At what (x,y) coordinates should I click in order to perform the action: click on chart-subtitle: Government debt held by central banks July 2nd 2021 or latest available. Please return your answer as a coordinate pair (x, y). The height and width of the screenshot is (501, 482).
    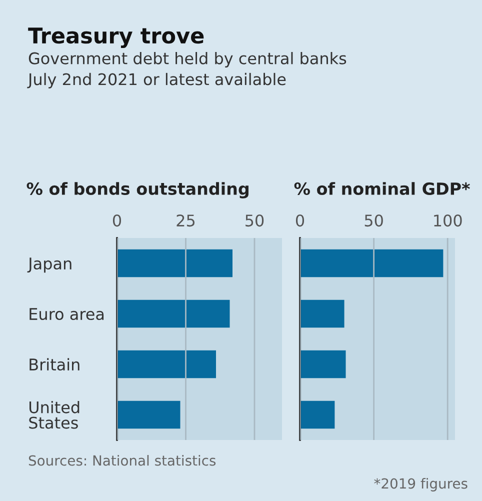
    Looking at the image, I should click on (186, 70).